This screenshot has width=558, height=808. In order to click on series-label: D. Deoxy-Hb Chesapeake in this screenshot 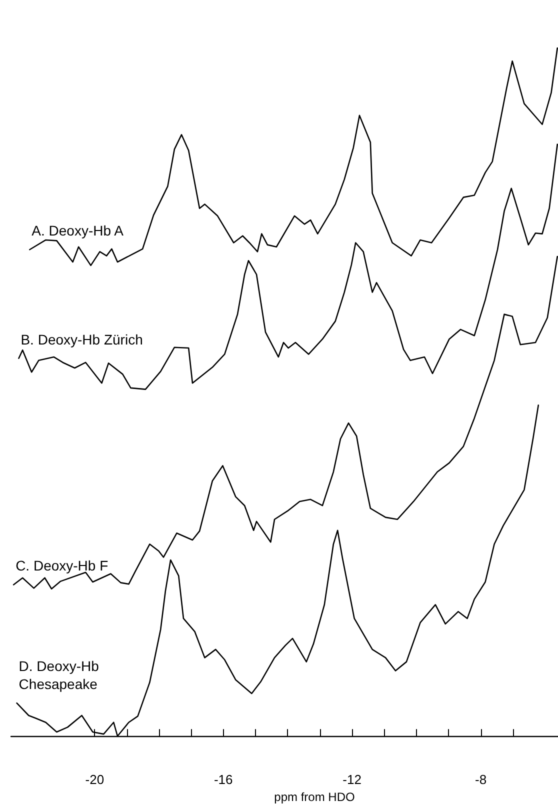, I will do `click(60, 675)`.